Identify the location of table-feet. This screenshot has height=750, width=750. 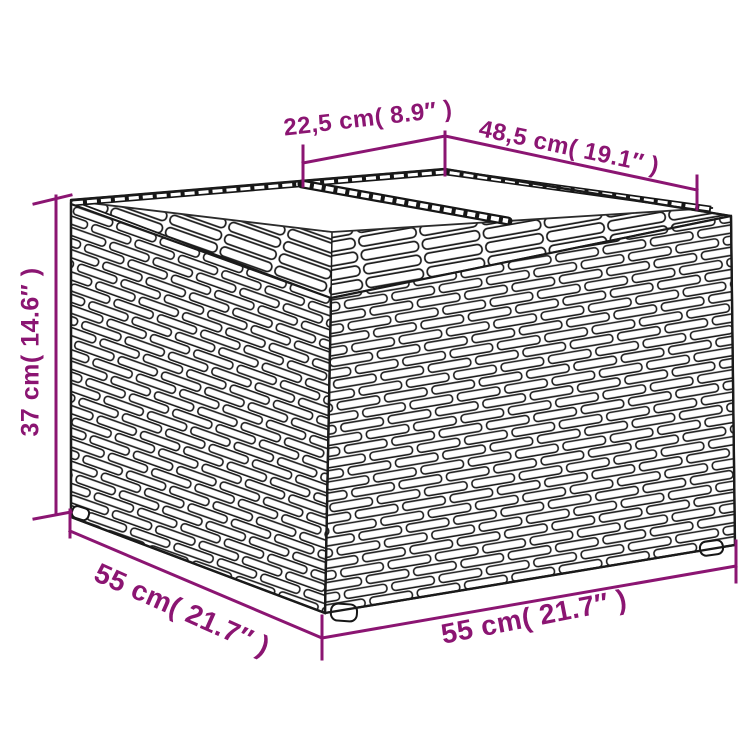
(397, 564).